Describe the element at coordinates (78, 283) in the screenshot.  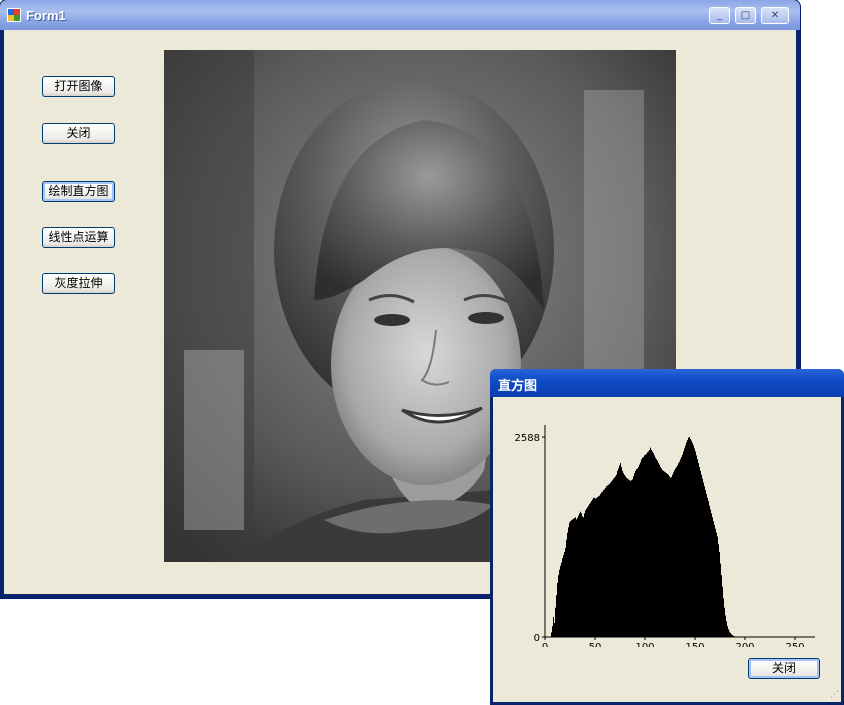
I see `gray-stretch-button: 灰度拉伸` at that location.